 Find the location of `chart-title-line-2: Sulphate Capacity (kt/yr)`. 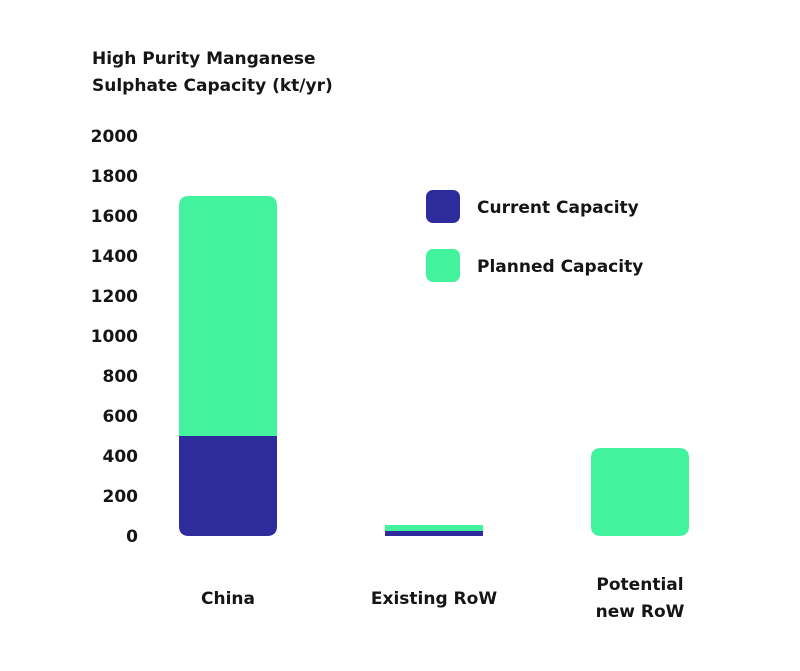

chart-title-line-2: Sulphate Capacity (kt/yr) is located at coordinates (212, 86).